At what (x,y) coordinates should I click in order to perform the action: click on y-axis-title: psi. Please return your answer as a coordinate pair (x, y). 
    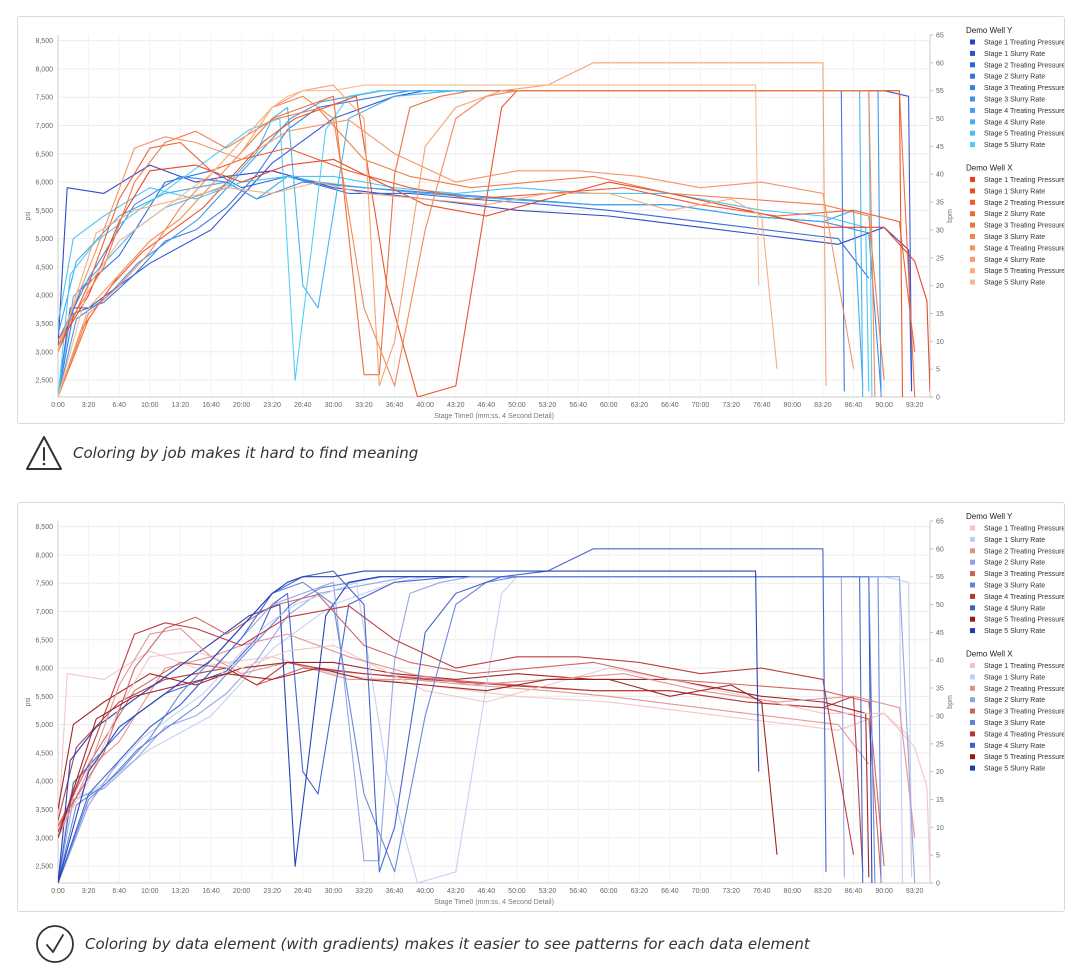
    Looking at the image, I should click on (28, 215).